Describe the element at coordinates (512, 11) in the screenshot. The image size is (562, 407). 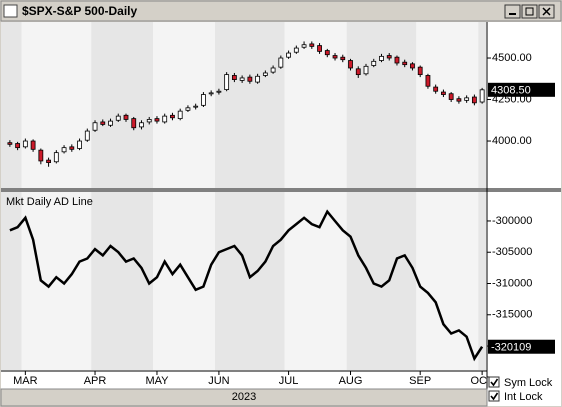
I see `minimize-button` at that location.